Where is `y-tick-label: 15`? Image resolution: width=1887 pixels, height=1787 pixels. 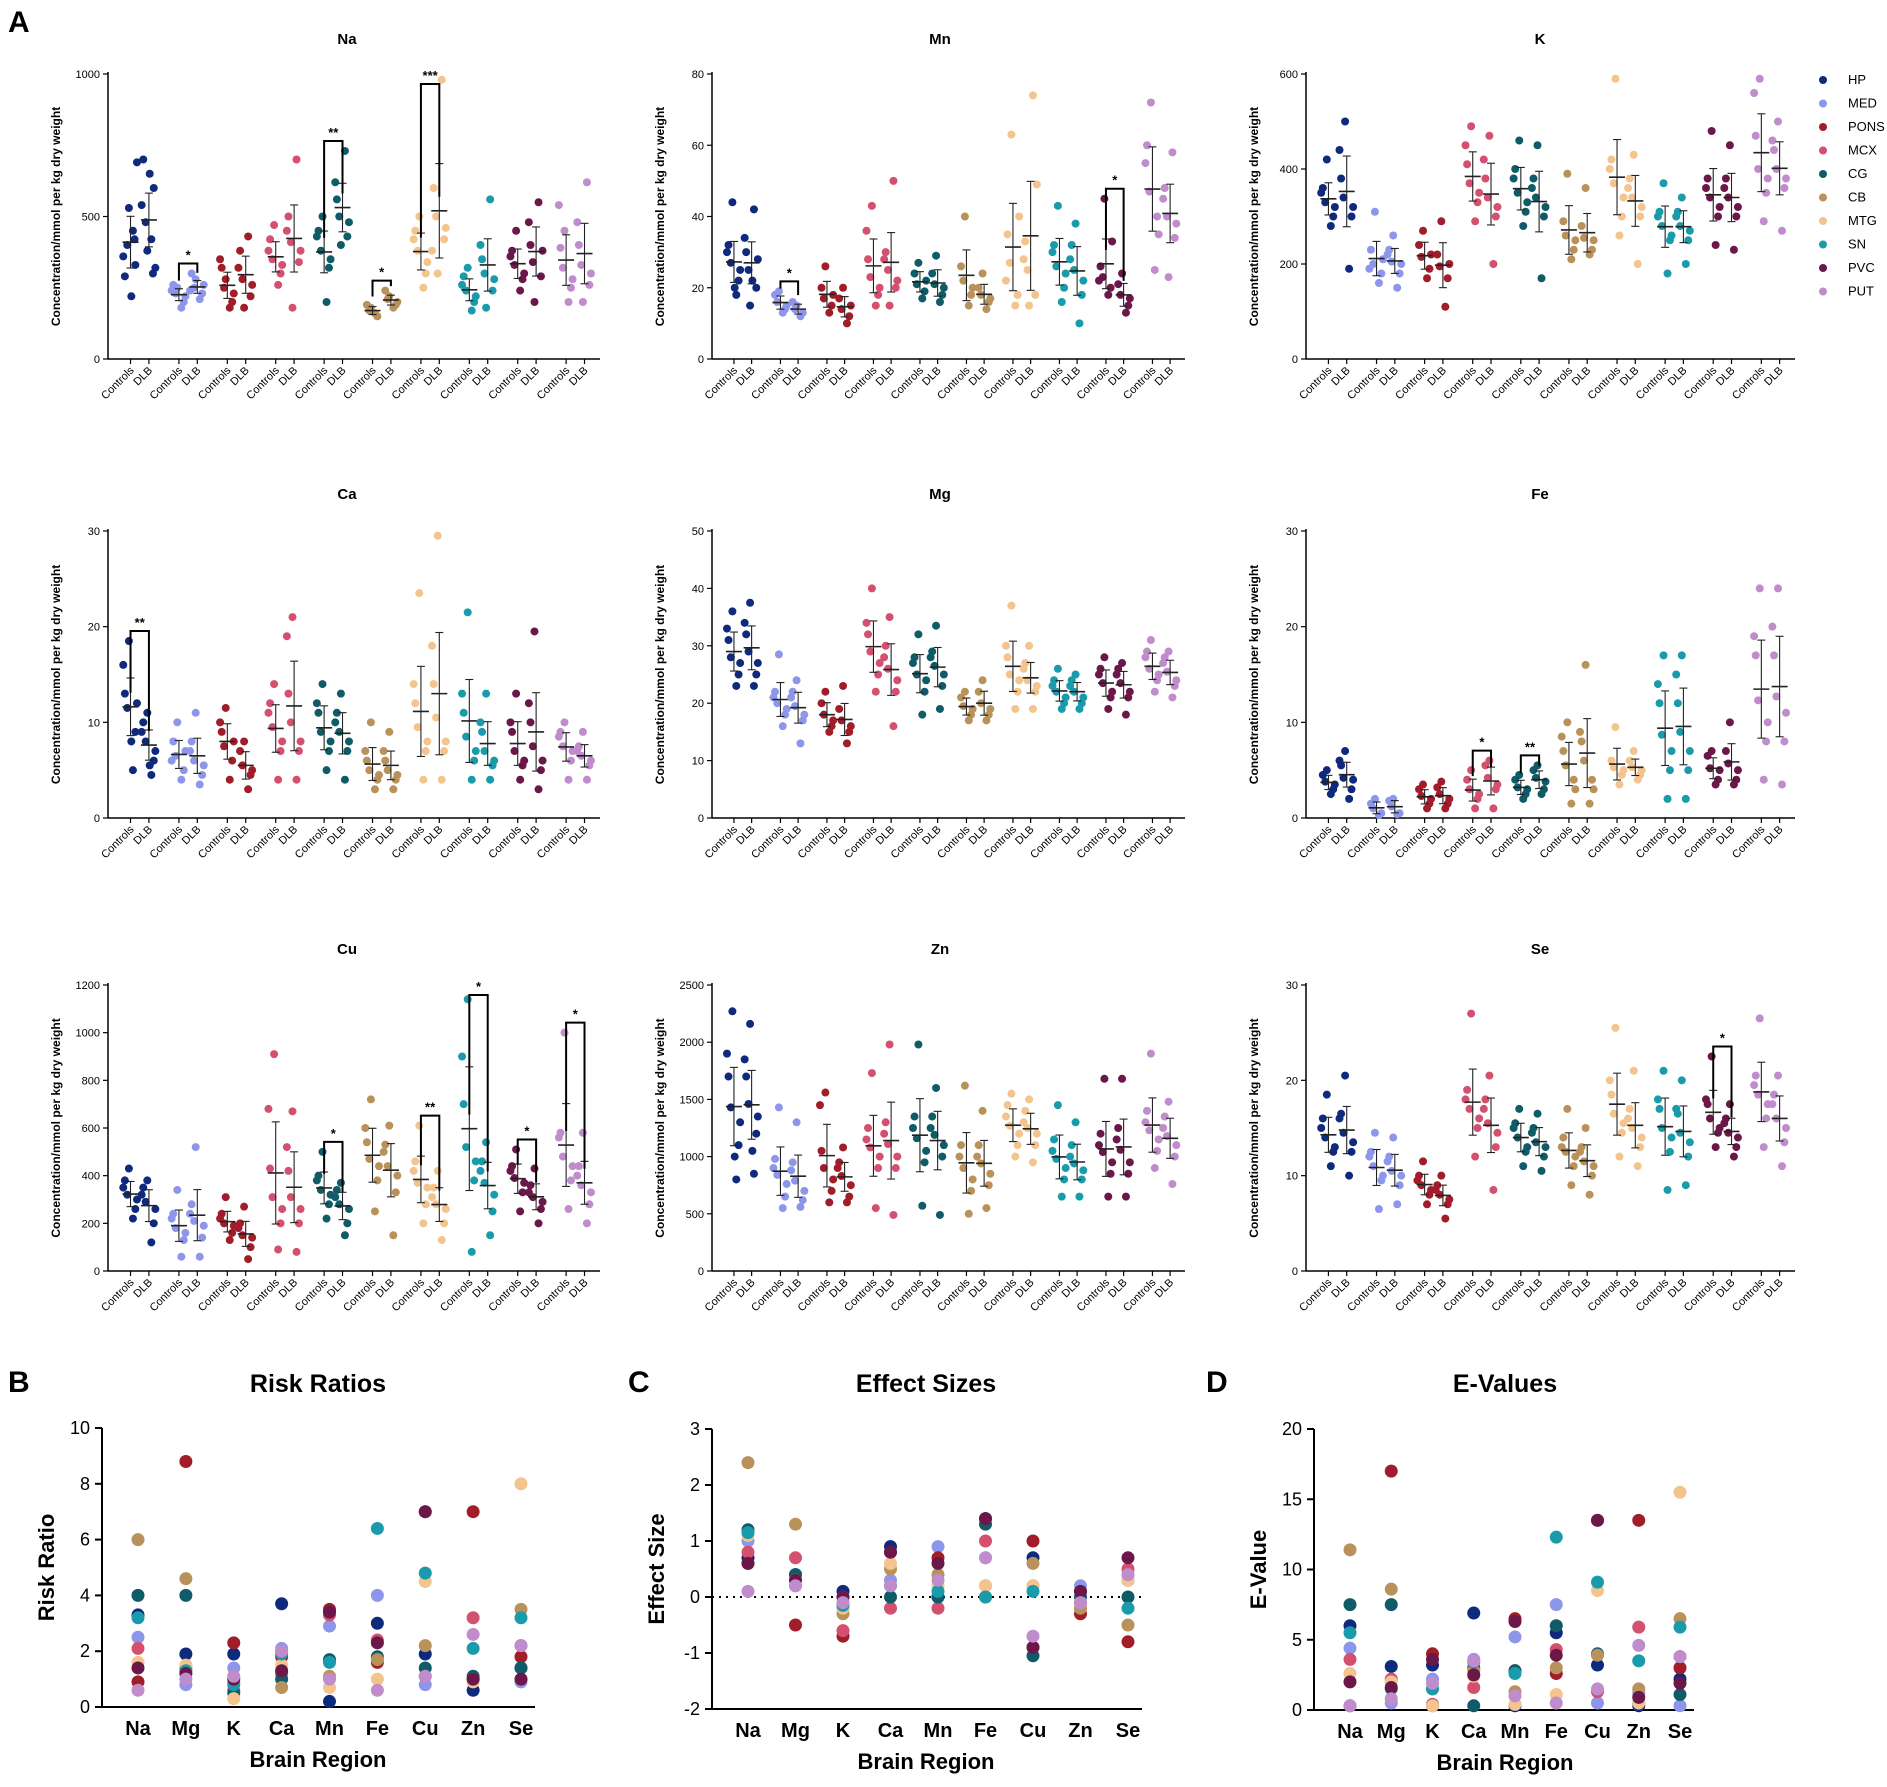
y-tick-label: 15 is located at coordinates (1292, 1499).